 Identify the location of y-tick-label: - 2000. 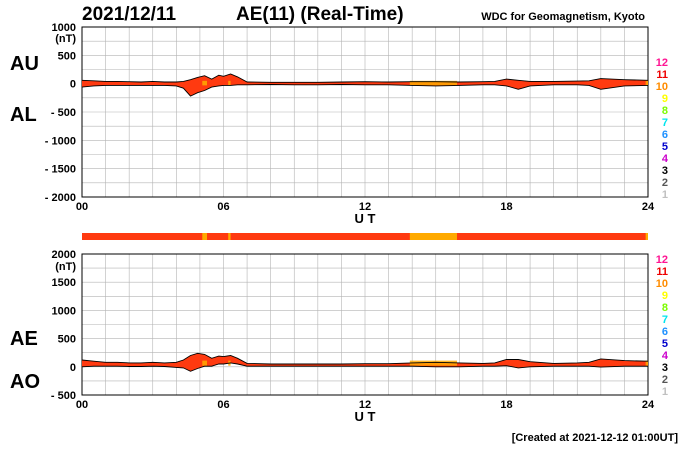
(60, 198).